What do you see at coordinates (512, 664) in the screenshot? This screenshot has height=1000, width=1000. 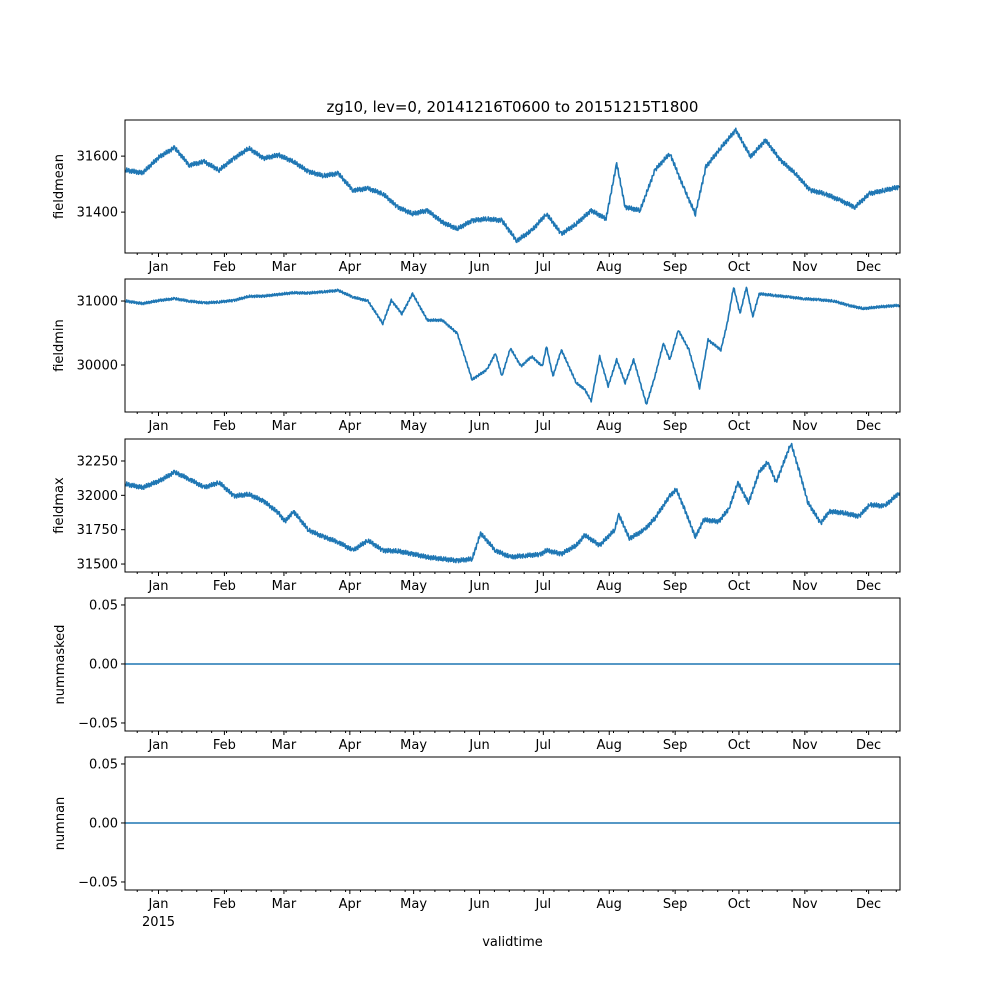 I see `nummasked-axes-frame` at bounding box center [512, 664].